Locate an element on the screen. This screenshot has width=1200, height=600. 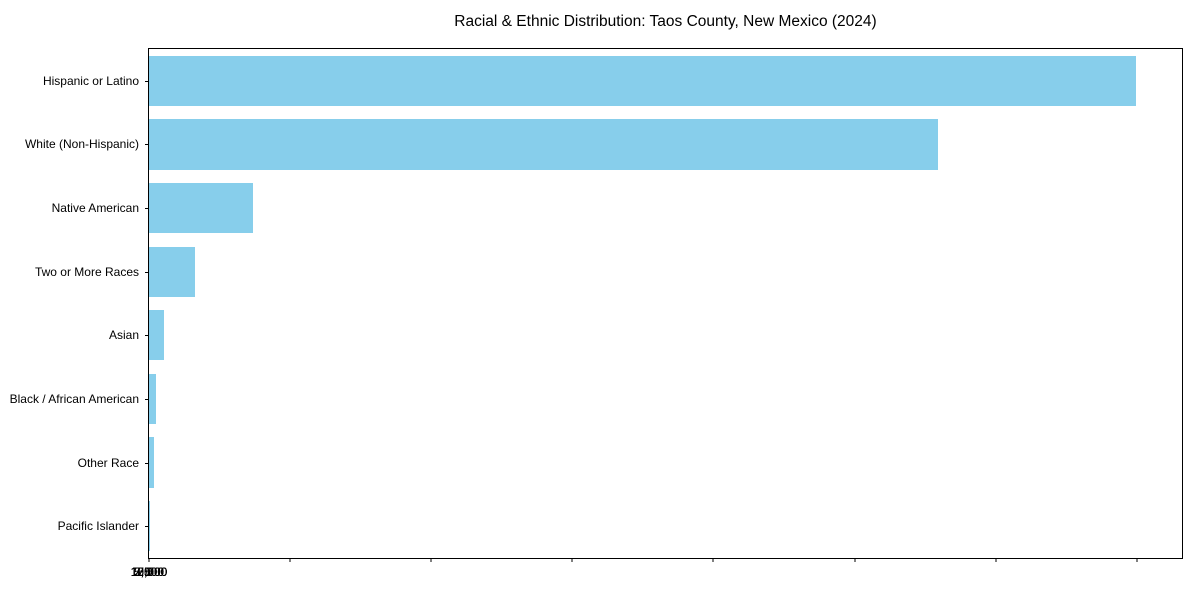
bar-hispanic-or-latino is located at coordinates (642, 80).